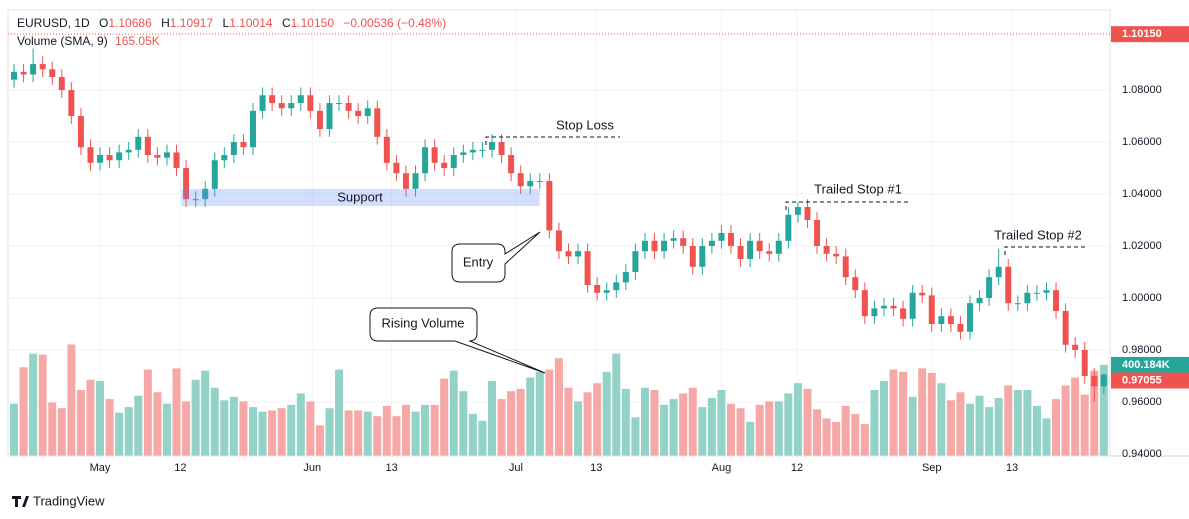 The image size is (1189, 519). What do you see at coordinates (496, 257) in the screenshot?
I see `entry-callout` at bounding box center [496, 257].